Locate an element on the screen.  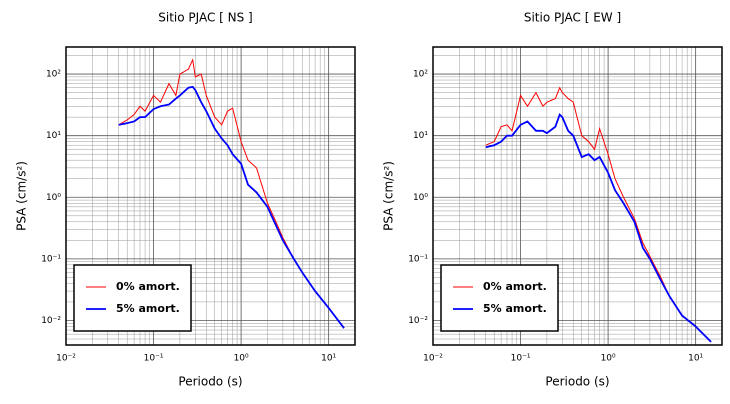
chart-title: Sitio PJAC [ EW ] is located at coordinates (572, 18).